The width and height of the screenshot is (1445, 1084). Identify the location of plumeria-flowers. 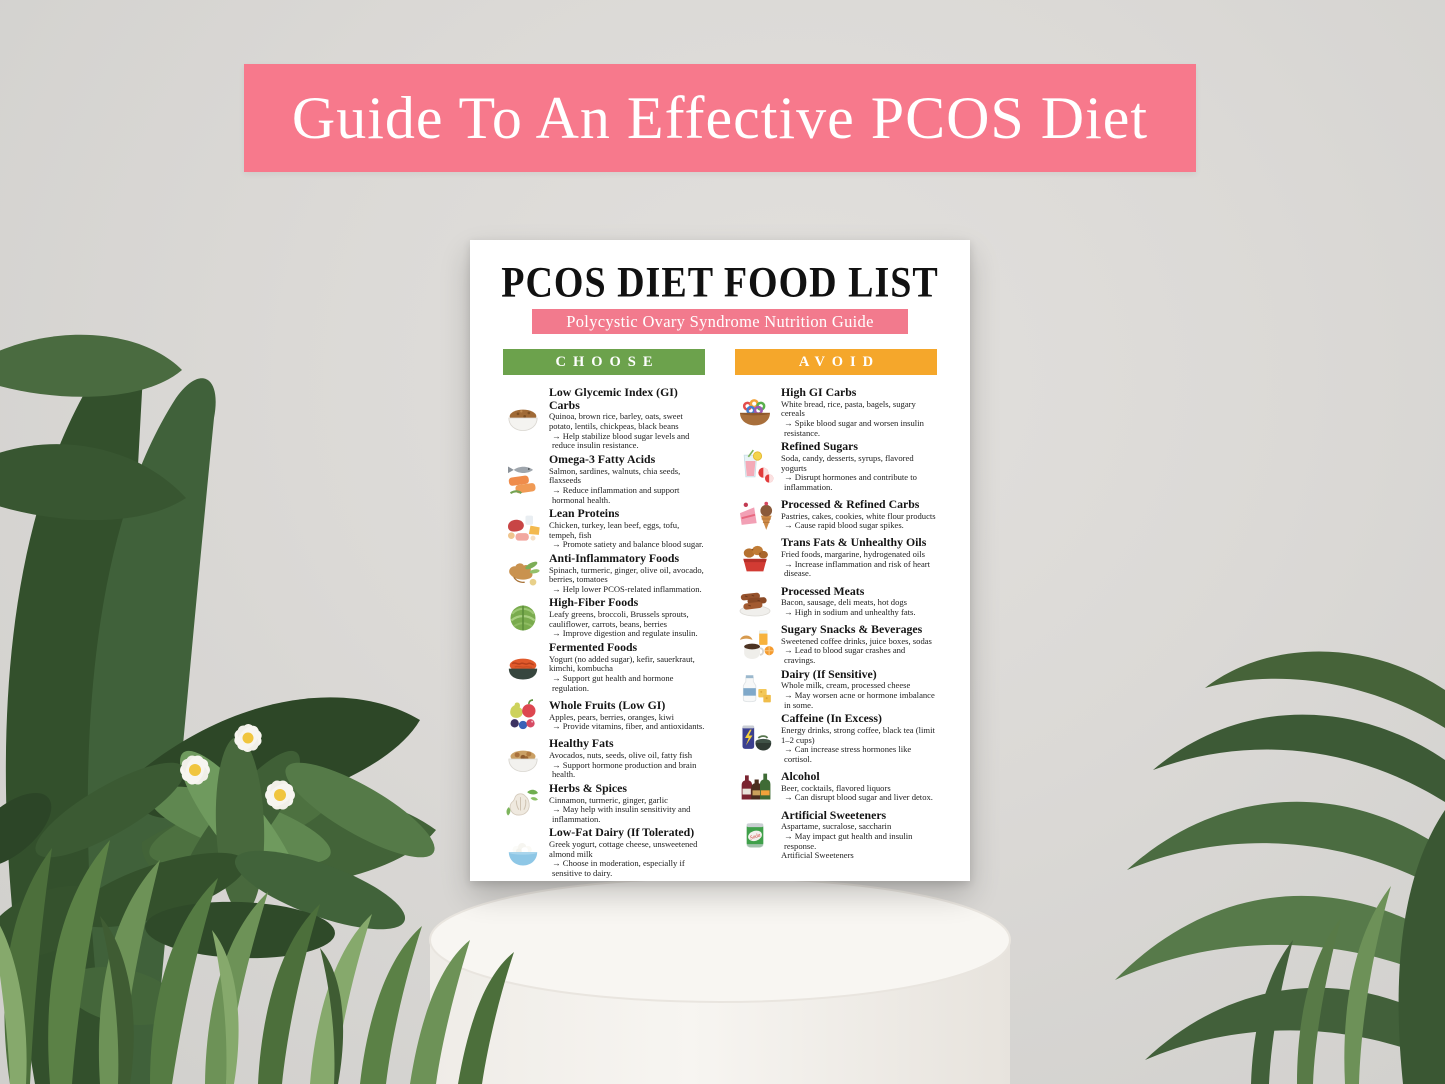
(237, 767).